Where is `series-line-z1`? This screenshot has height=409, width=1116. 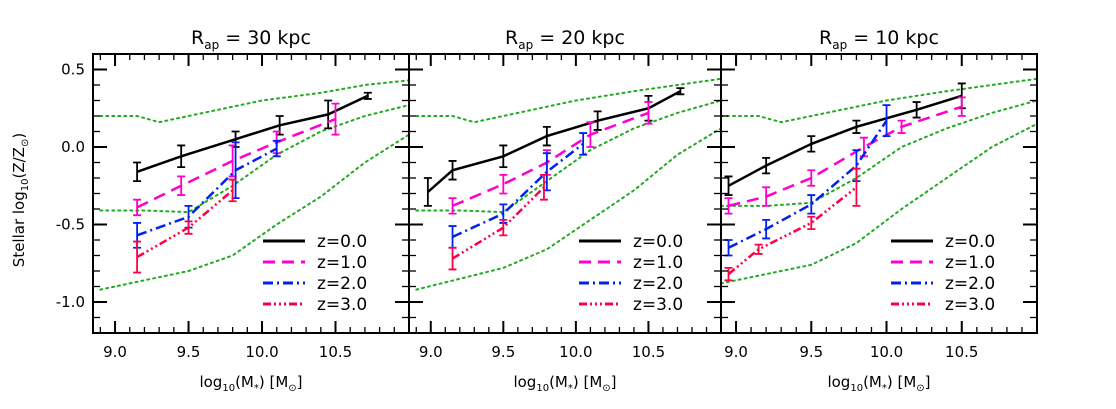 series-line-z1 is located at coordinates (845, 156).